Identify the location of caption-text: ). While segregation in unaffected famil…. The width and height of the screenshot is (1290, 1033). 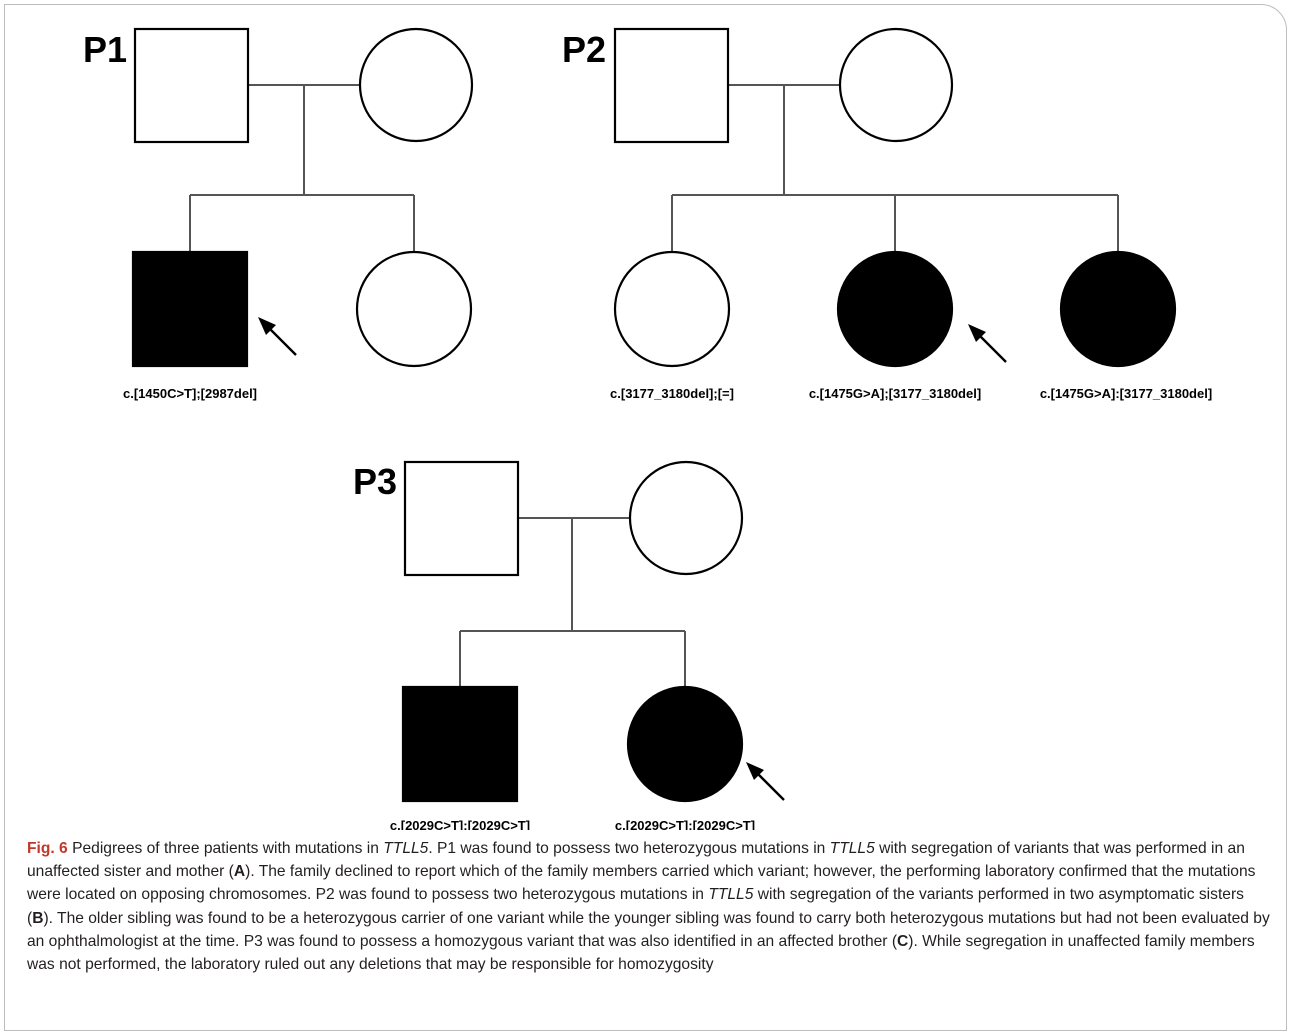
(641, 953).